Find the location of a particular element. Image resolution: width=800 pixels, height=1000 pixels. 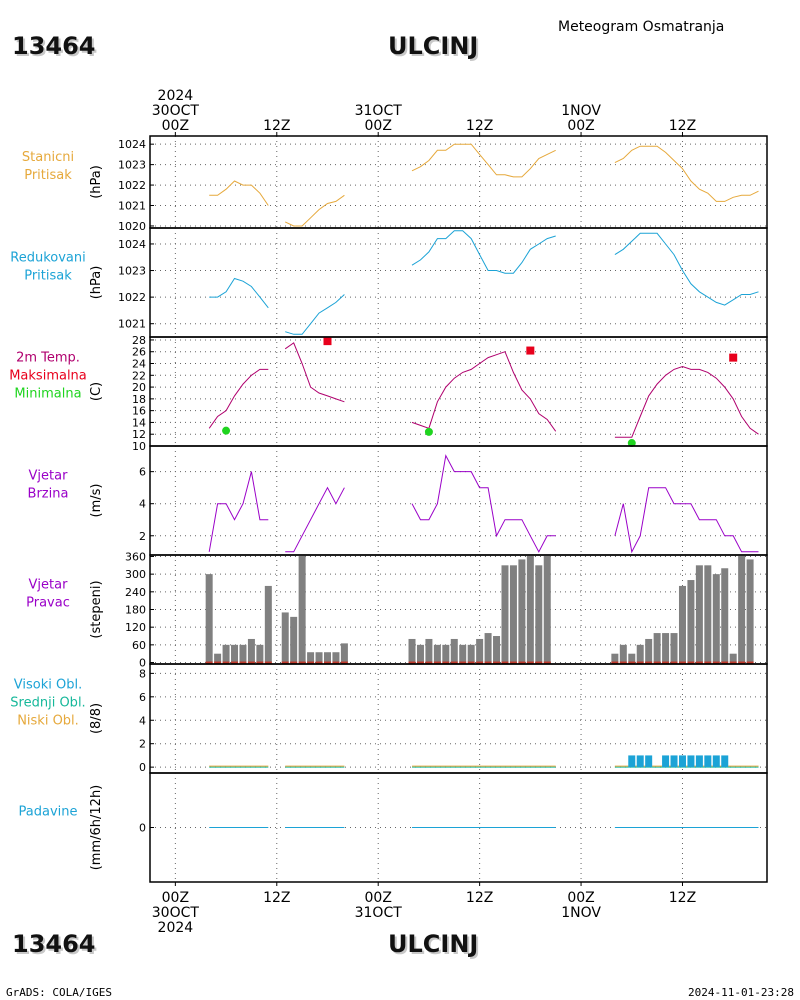

bottom-time-label: 30OCT is located at coordinates (176, 913).